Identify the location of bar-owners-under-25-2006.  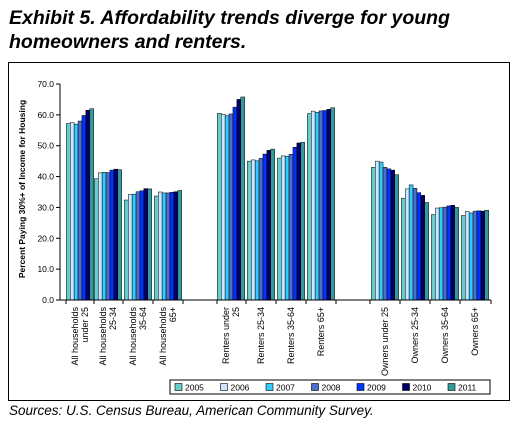
(377, 230).